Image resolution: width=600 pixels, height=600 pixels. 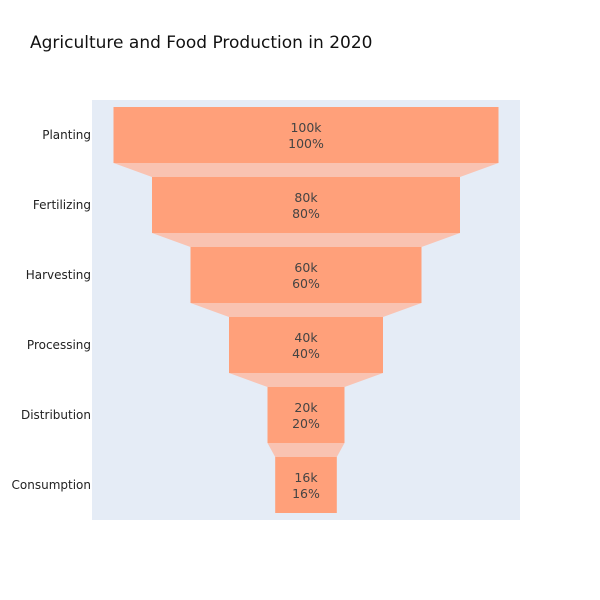 I want to click on funnel-connector-processing, so click(x=306, y=380).